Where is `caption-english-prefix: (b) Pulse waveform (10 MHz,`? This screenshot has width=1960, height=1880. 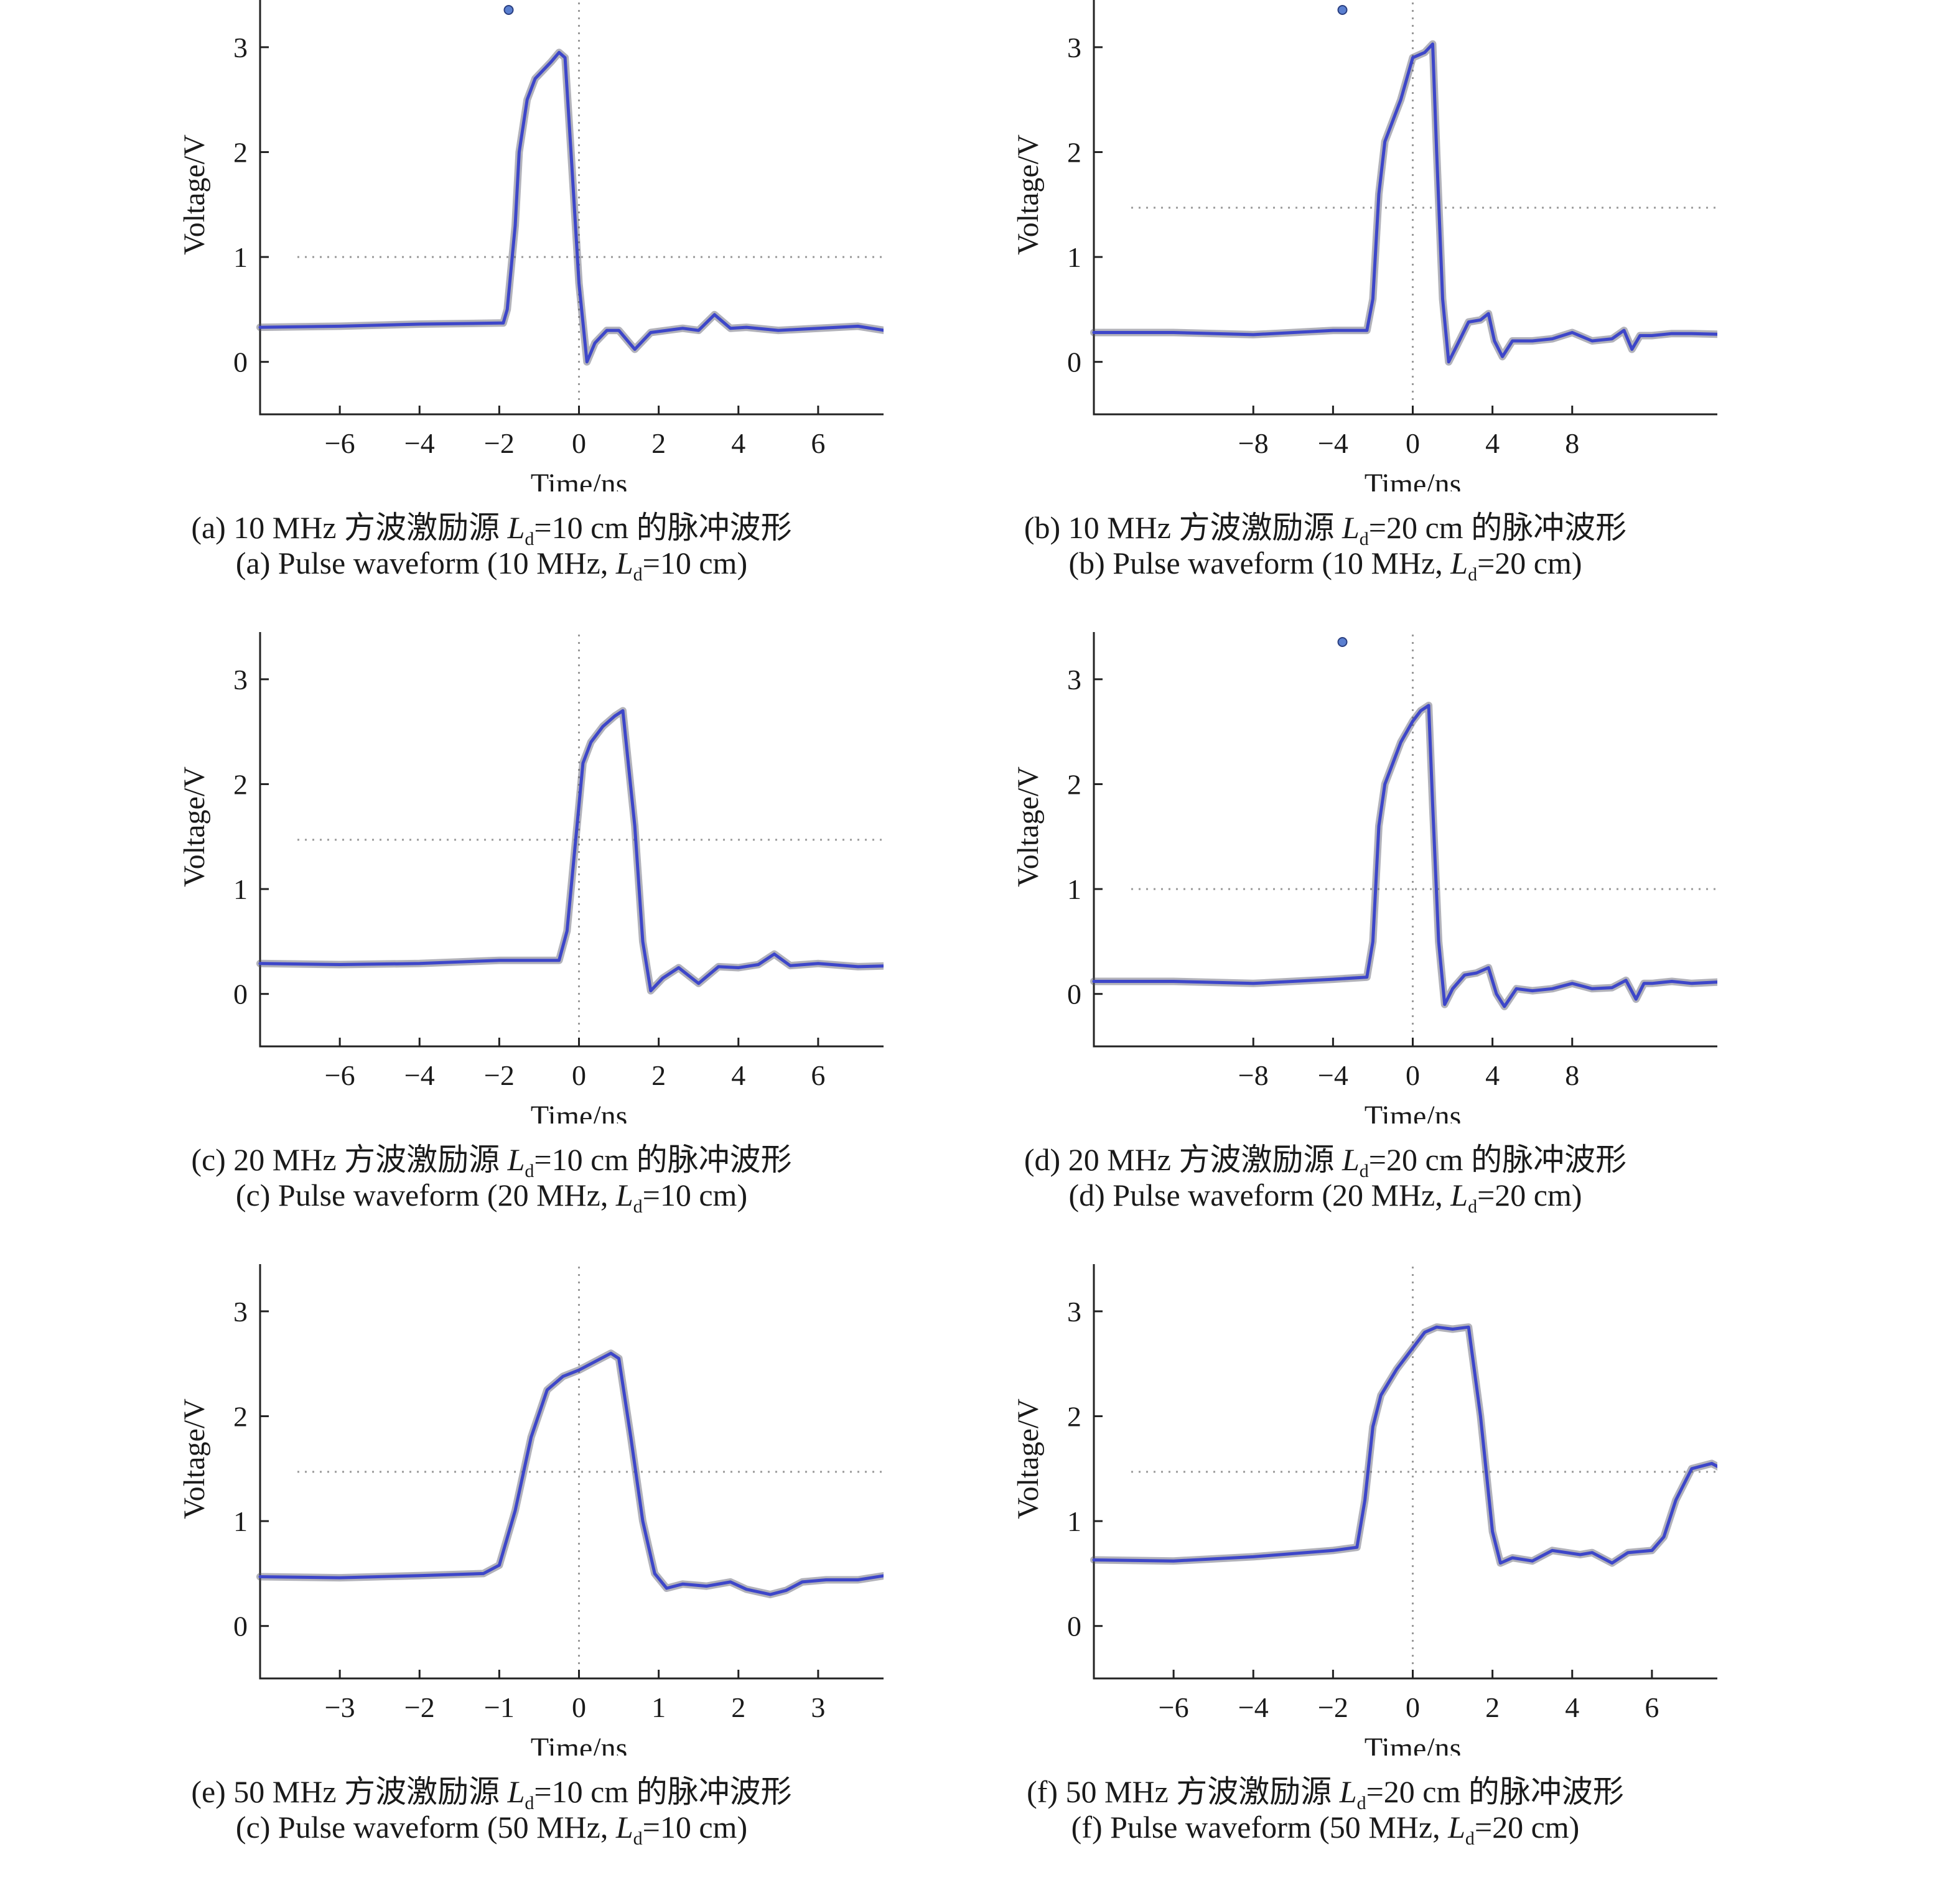
caption-english-prefix: (b) Pulse waveform (10 MHz, is located at coordinates (1259, 563).